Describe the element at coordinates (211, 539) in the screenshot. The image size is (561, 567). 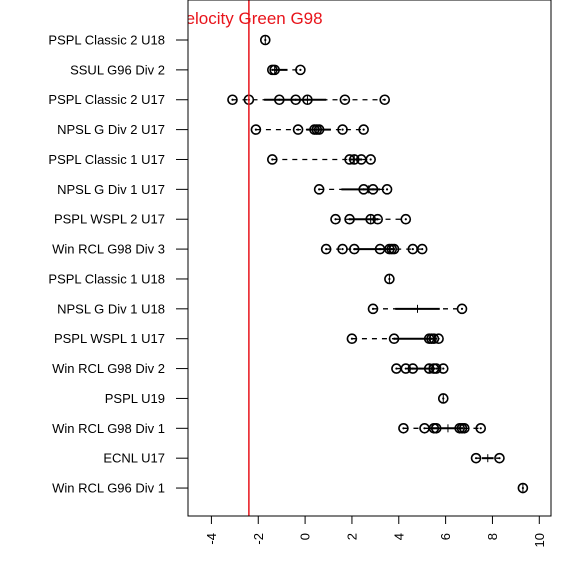
I see `x-tick-label: -4` at that location.